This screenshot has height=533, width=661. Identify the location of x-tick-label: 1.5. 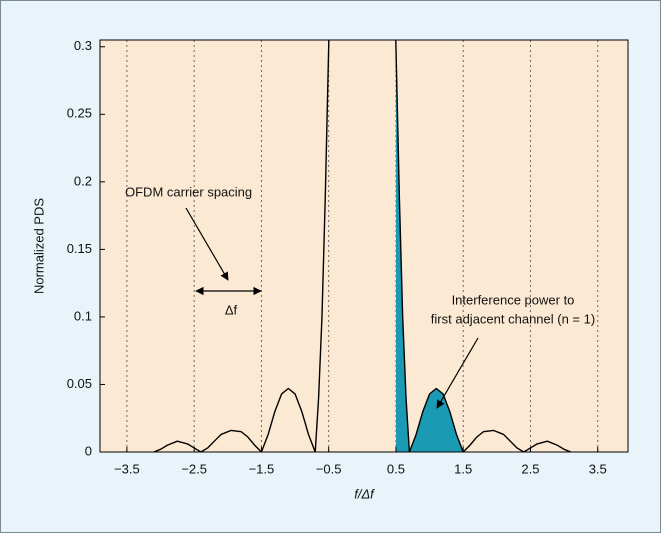
(463, 468).